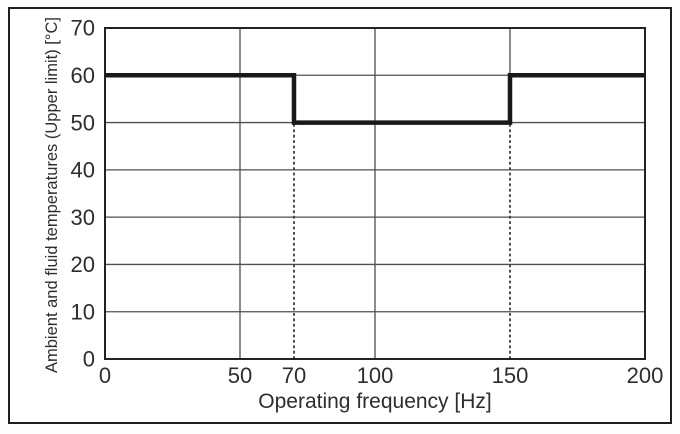  Describe the element at coordinates (240, 375) in the screenshot. I see `x-tick-label-50: 50` at that location.